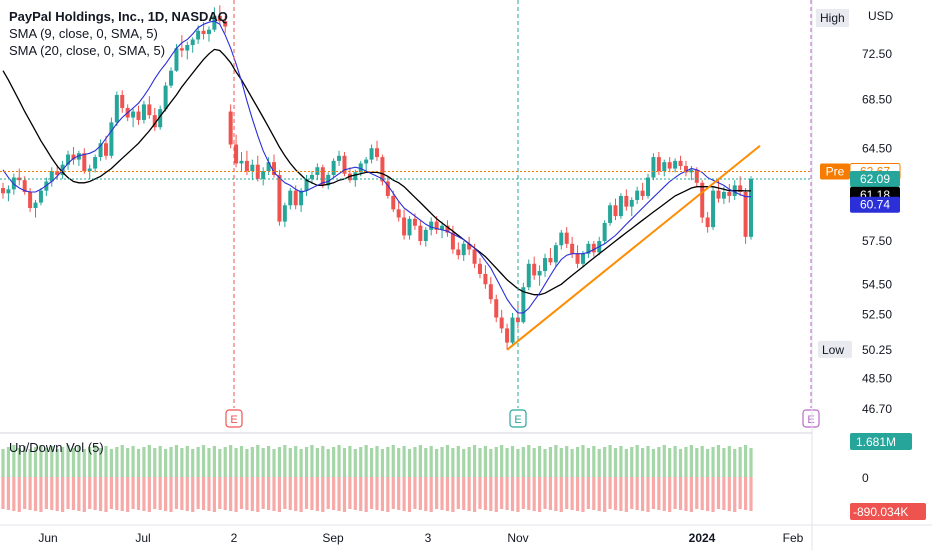 The height and width of the screenshot is (555, 932). I want to click on x-tick-label: Jun, so click(47, 538).